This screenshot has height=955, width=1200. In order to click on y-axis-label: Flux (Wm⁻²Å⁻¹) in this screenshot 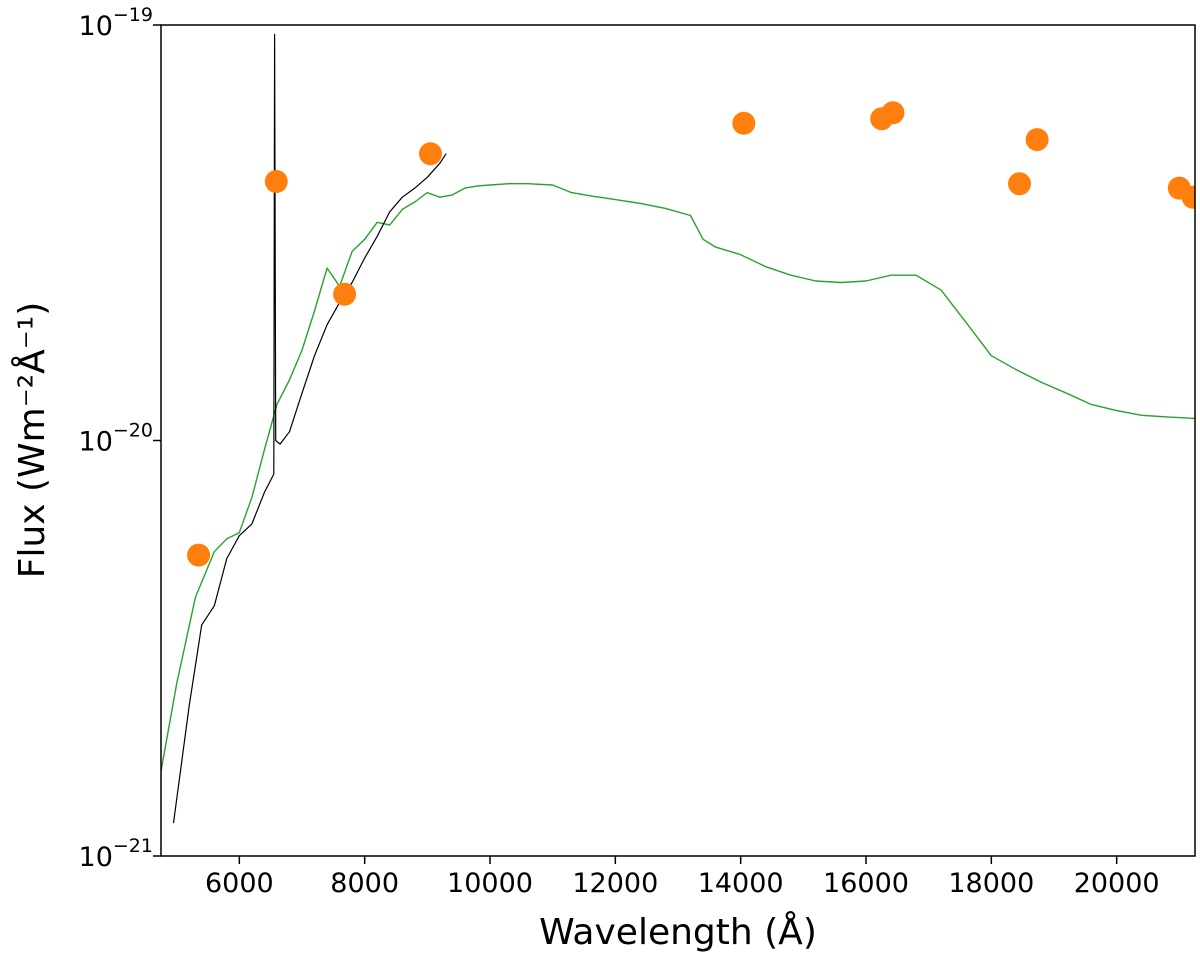, I will do `click(31, 440)`.